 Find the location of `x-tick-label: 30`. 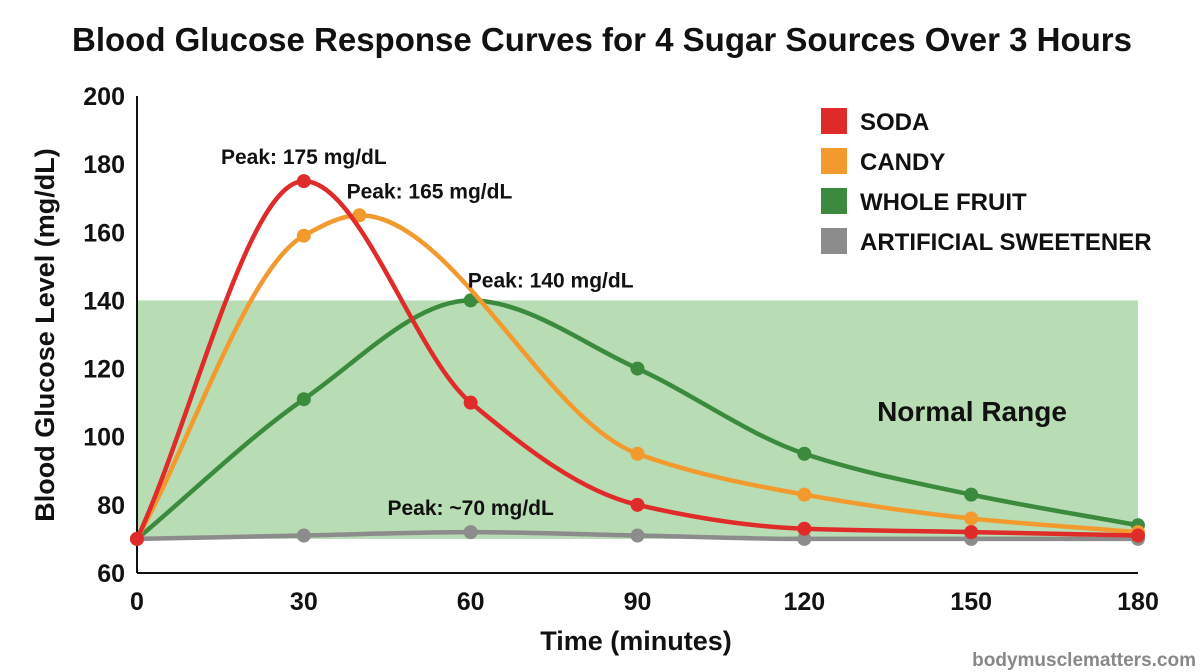

x-tick-label: 30 is located at coordinates (304, 602).